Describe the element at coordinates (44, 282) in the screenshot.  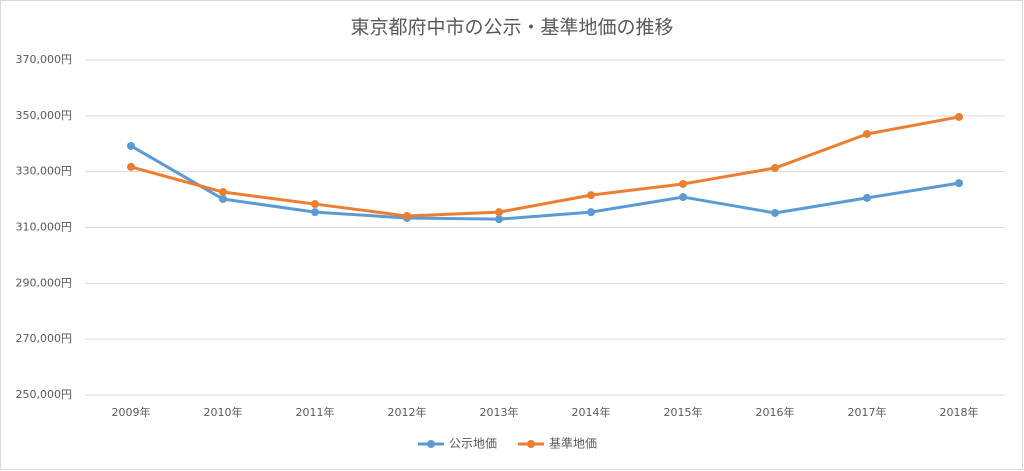
I see `y-tick-label: 290,000円` at that location.